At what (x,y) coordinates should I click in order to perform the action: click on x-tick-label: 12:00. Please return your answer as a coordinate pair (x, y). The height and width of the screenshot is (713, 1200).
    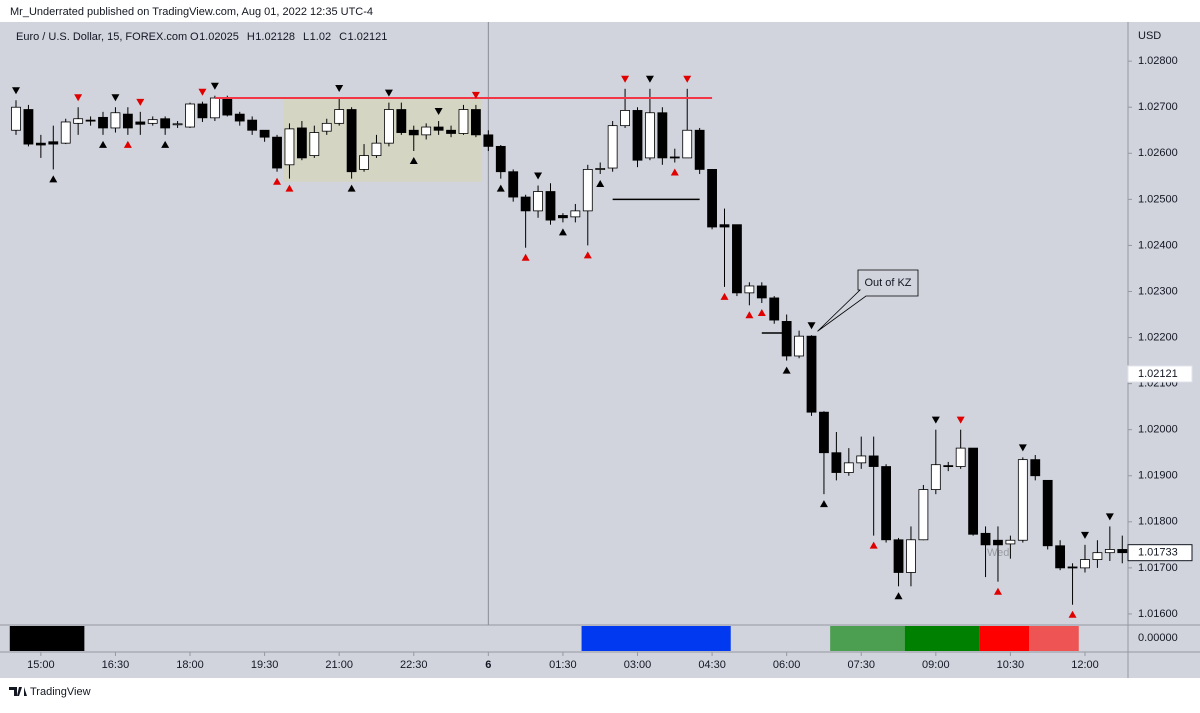
    Looking at the image, I should click on (1085, 665).